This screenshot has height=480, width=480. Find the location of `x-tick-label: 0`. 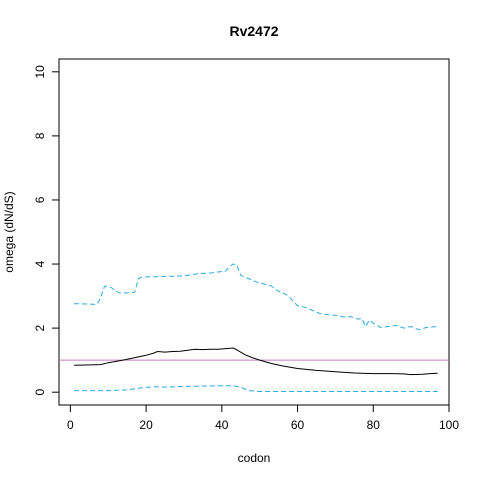

x-tick-label: 0 is located at coordinates (70, 425).